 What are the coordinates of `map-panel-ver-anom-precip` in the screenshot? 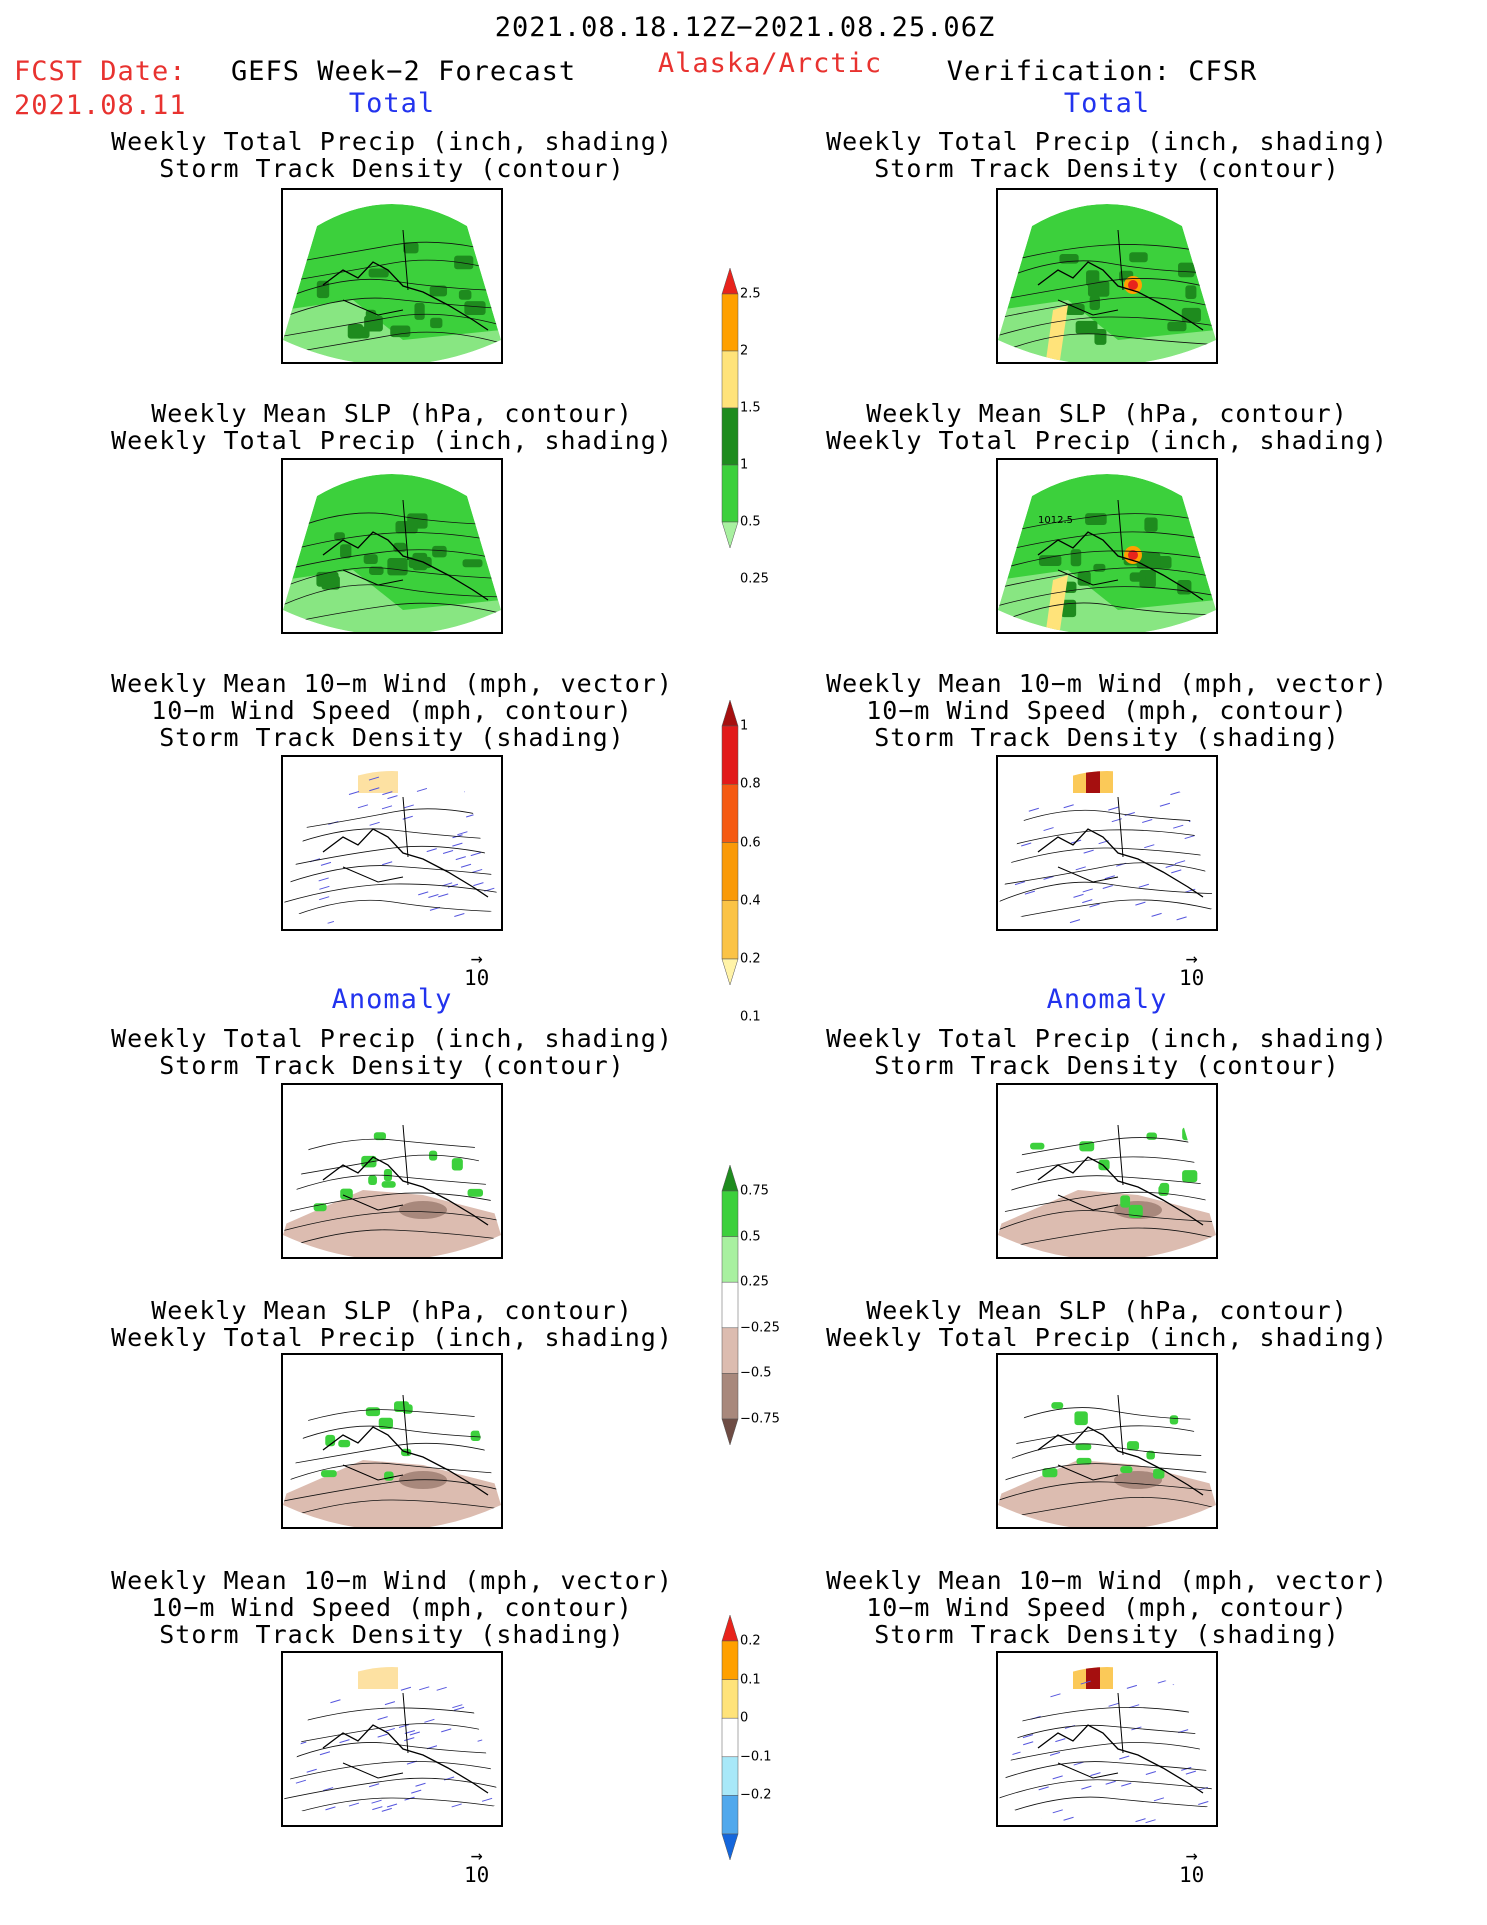 It's located at (1107, 1171).